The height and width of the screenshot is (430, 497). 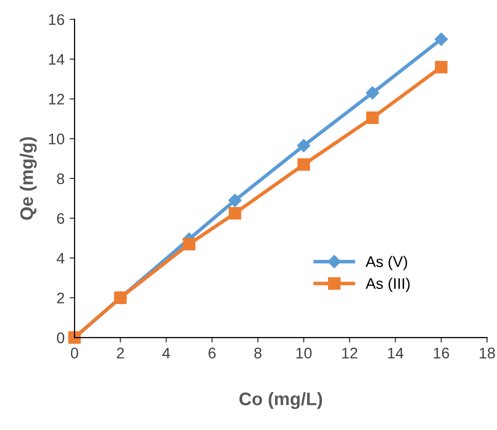 I want to click on y-tick-label: 12, so click(x=56, y=99).